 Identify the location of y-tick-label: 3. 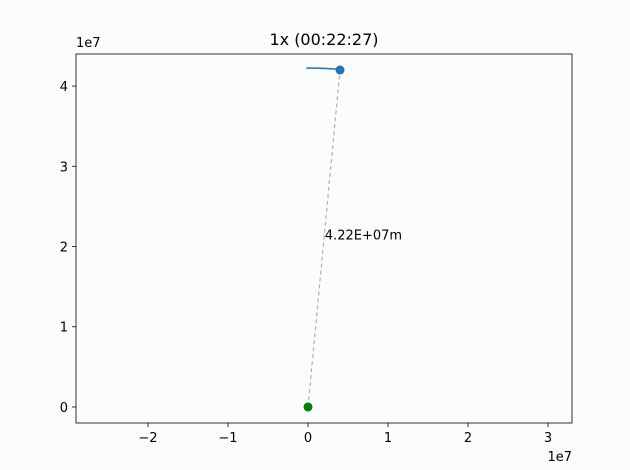
(64, 167).